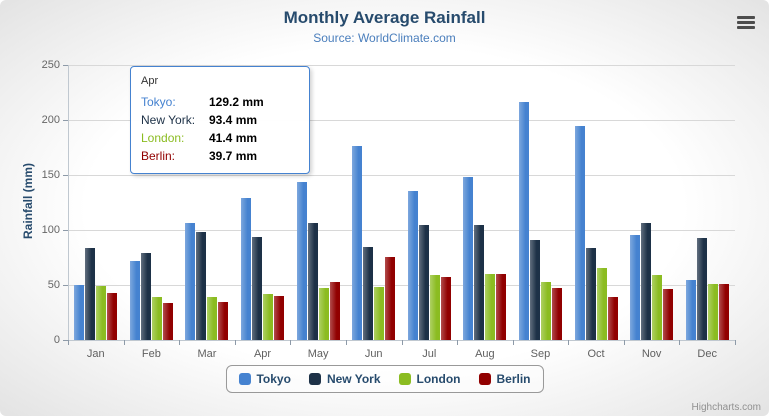 The height and width of the screenshot is (416, 769). Describe the element at coordinates (668, 314) in the screenshot. I see `bar-berlin-nov` at that location.